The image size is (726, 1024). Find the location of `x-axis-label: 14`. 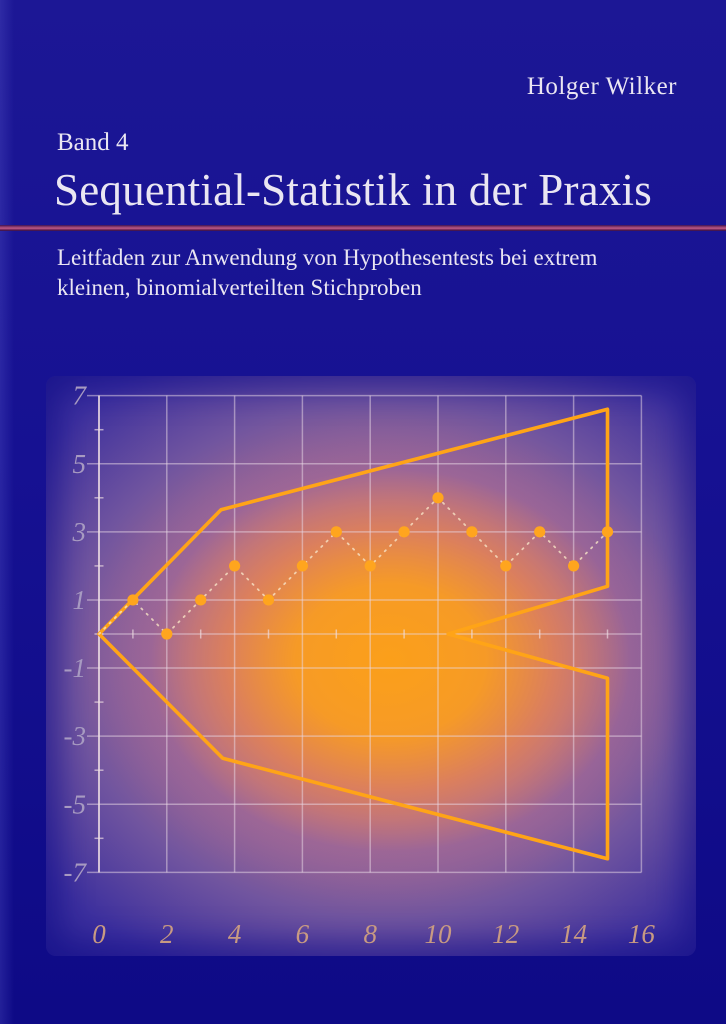

x-axis-label: 14 is located at coordinates (573, 934).